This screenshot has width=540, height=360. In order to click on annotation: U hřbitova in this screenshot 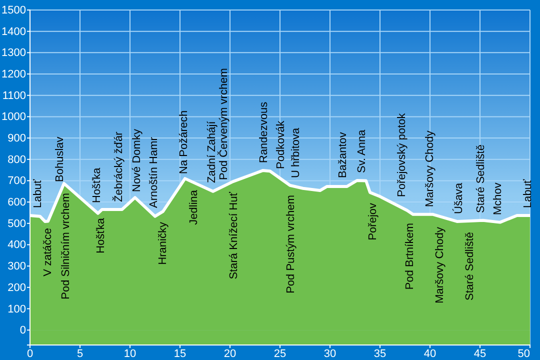, I will do `click(296, 152)`.